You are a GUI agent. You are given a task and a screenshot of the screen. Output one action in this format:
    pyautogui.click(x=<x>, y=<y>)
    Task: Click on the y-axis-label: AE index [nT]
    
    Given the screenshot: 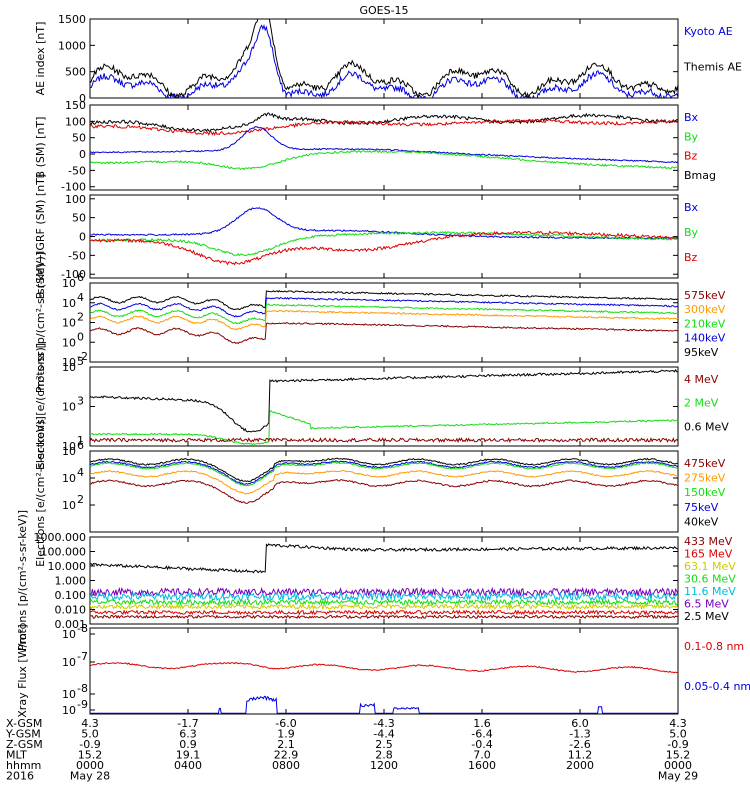 What is the action you would take?
    pyautogui.click(x=40, y=59)
    